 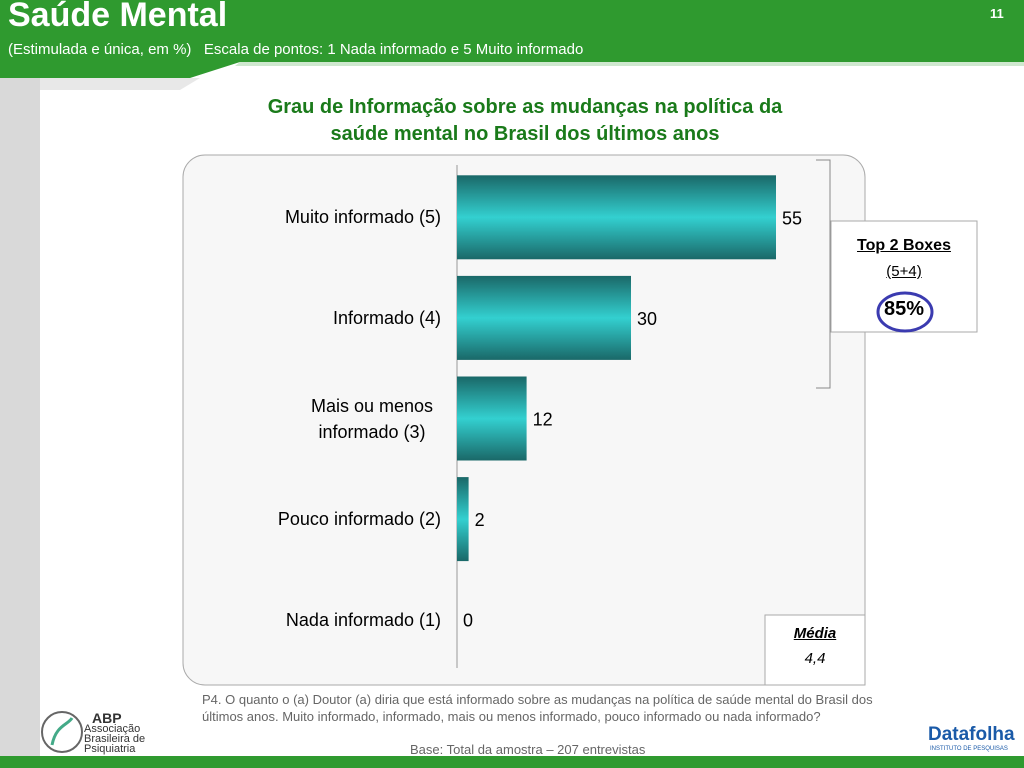 What do you see at coordinates (362, 217) in the screenshot?
I see `category-label: Muito informado (5)` at bounding box center [362, 217].